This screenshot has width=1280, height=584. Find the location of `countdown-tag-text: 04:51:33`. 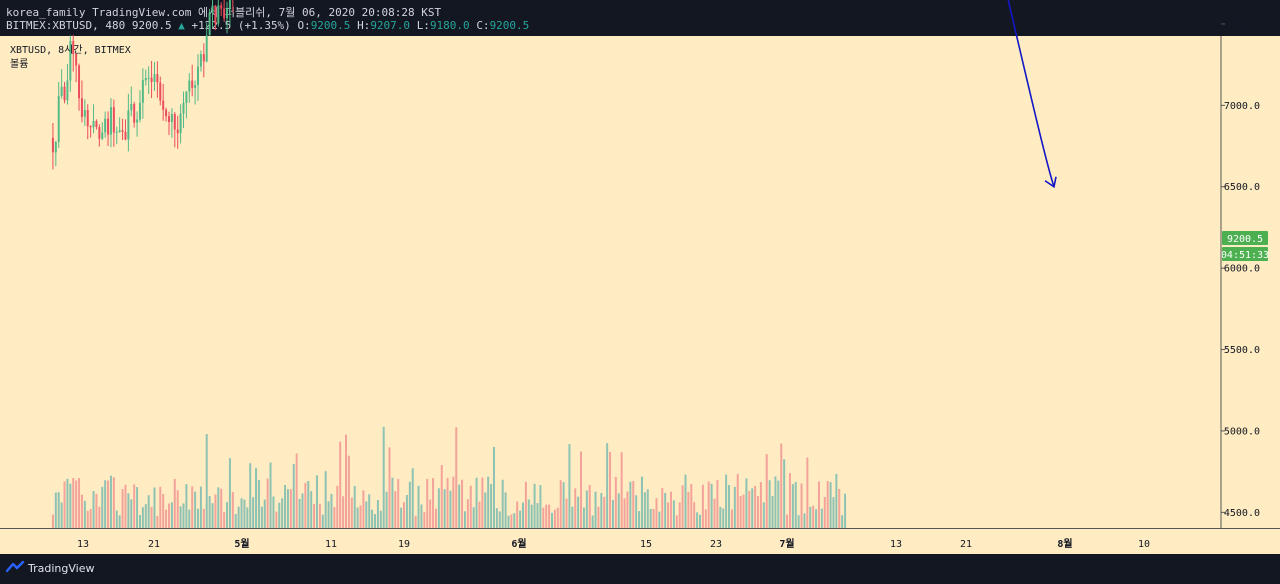

countdown-tag-text: 04:51:33 is located at coordinates (1245, 255).